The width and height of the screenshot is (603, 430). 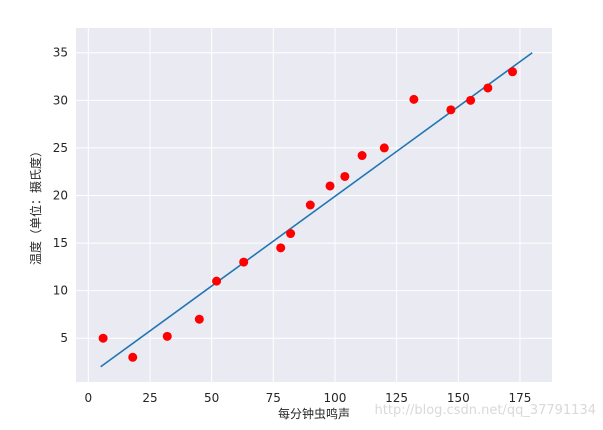 What do you see at coordinates (485, 410) in the screenshot?
I see `watermark: http://blog.csdn.net/qq_37791134` at bounding box center [485, 410].